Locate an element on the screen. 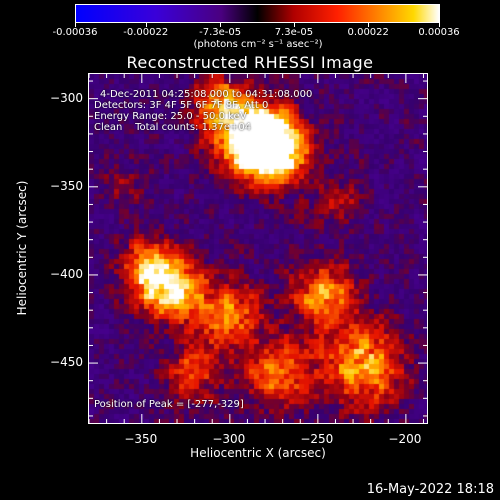 This screenshot has height=500, width=500. y-tick-label: −300 is located at coordinates (66, 97).